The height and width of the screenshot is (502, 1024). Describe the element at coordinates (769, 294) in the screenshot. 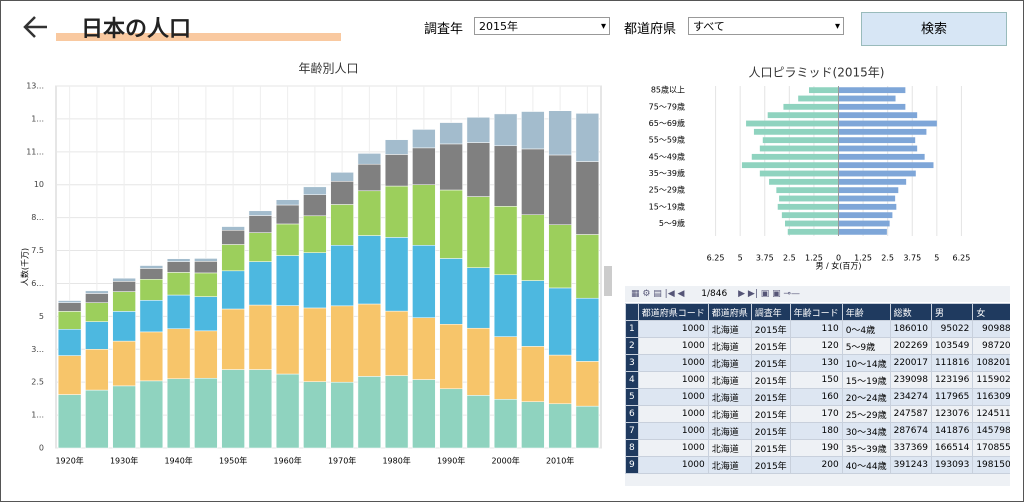

I see `pager-next: ▶ ▶| ▣ ▣ ⊸—` at that location.